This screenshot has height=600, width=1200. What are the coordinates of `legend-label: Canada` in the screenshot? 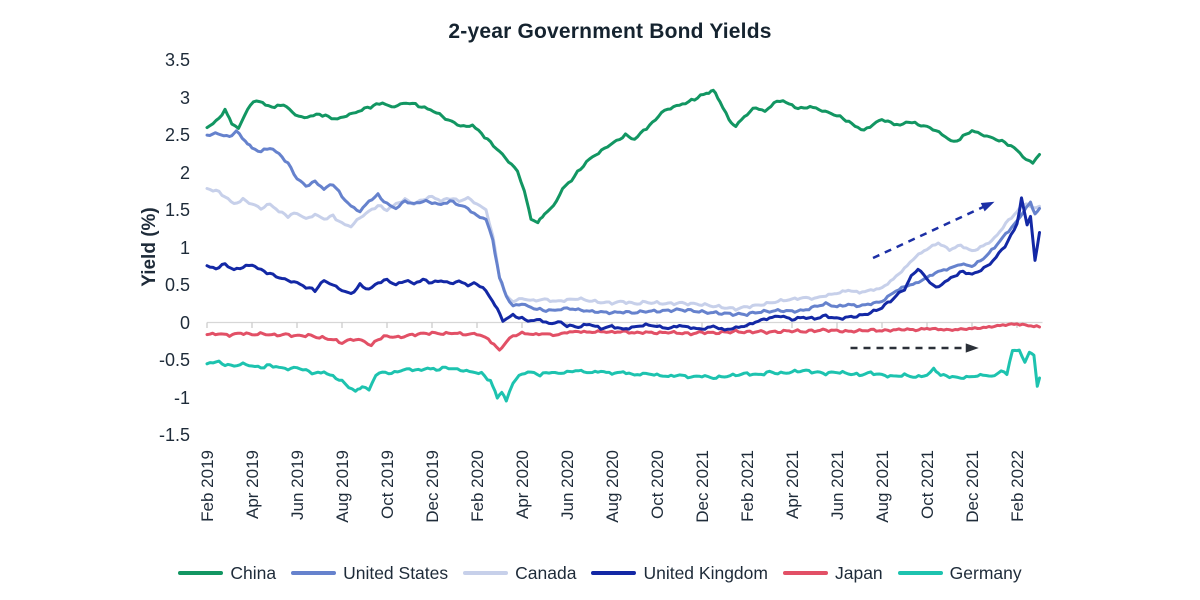 It's located at (546, 572).